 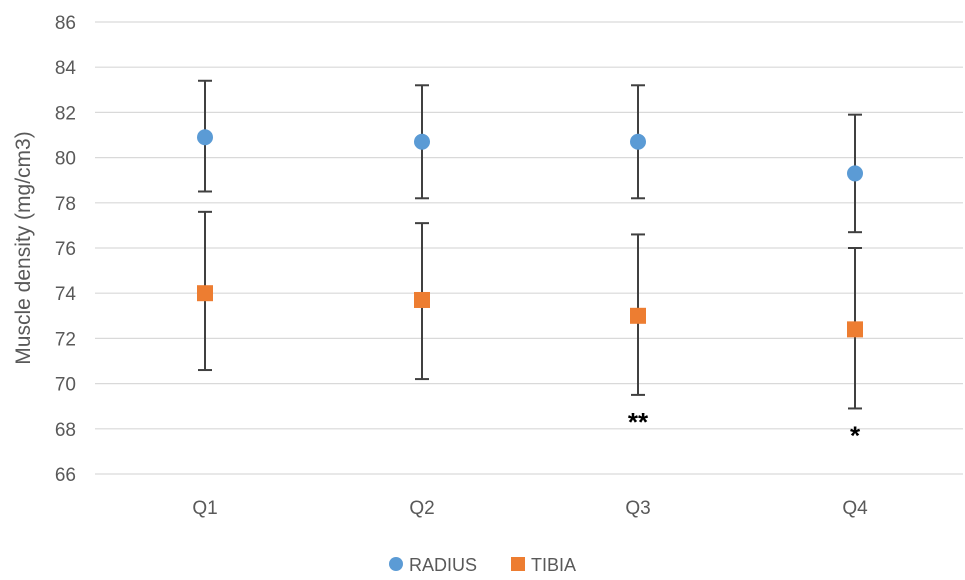 I want to click on y-tick-label: 82, so click(x=65, y=113).